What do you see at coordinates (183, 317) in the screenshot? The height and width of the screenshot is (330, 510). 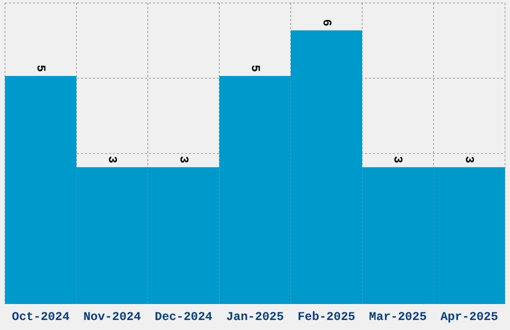 I see `x-tick-label: Dec-2024` at bounding box center [183, 317].